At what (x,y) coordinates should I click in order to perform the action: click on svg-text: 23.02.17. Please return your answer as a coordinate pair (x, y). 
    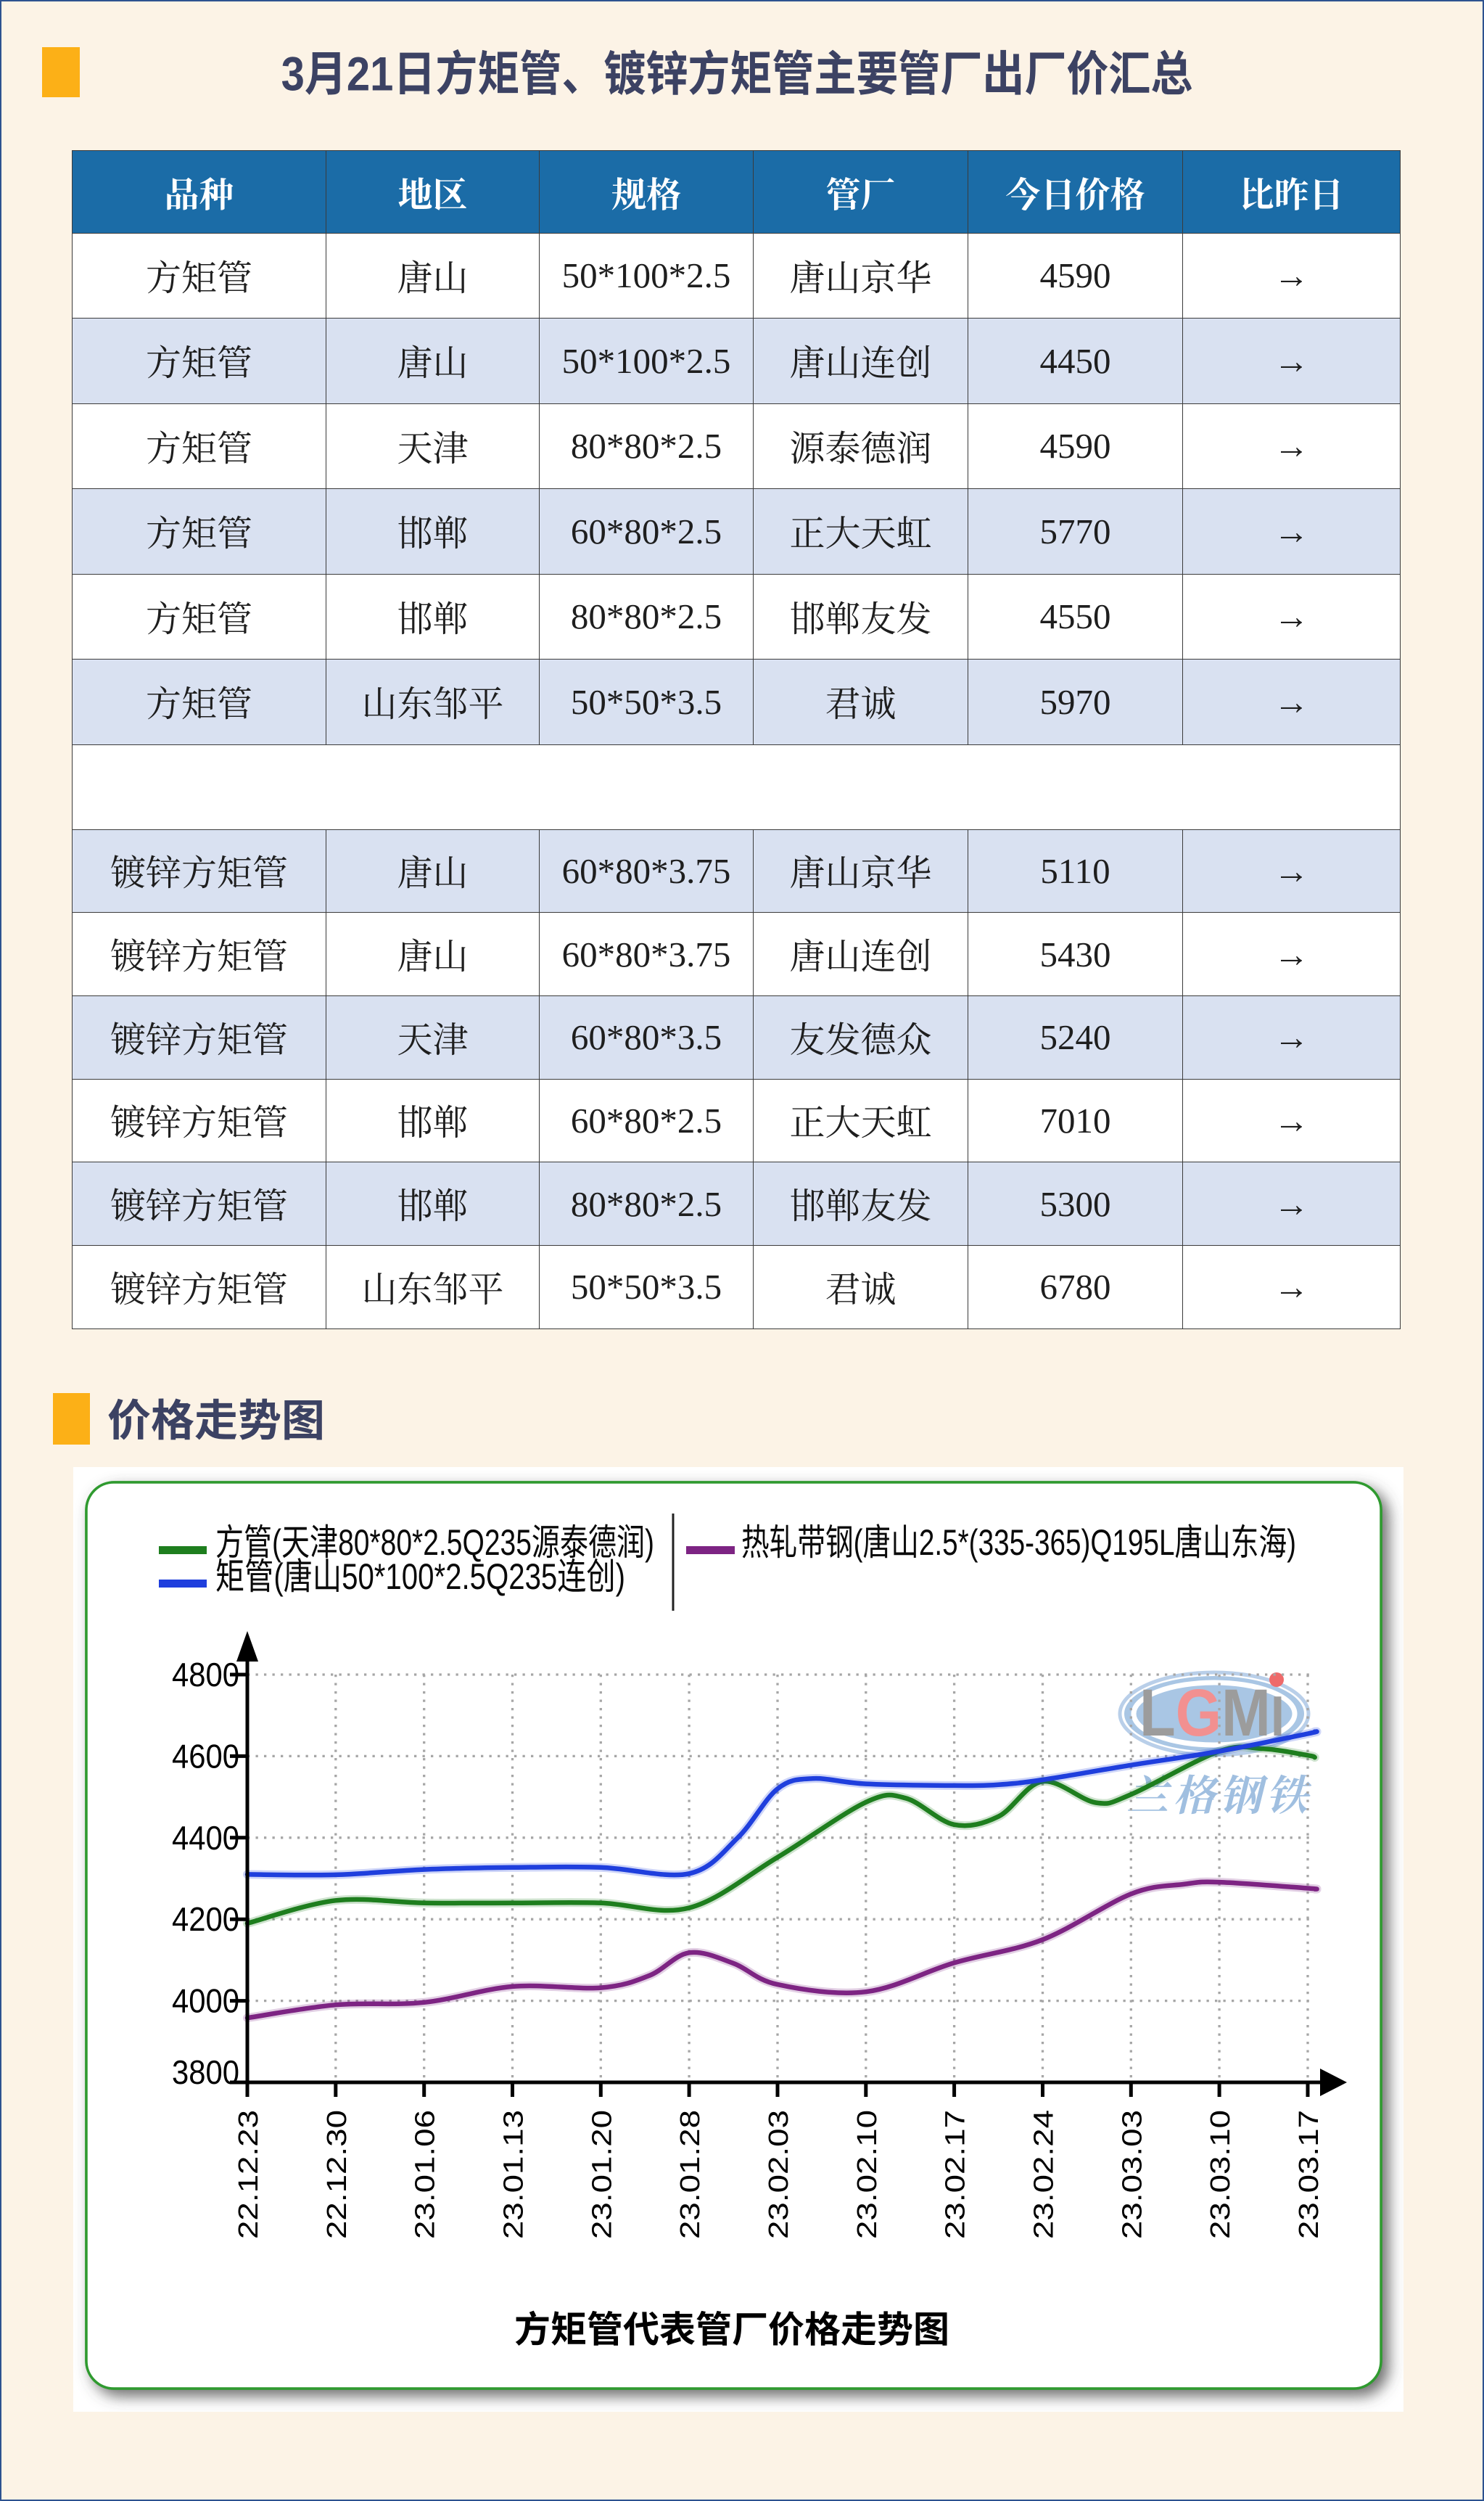
    Looking at the image, I should click on (956, 2174).